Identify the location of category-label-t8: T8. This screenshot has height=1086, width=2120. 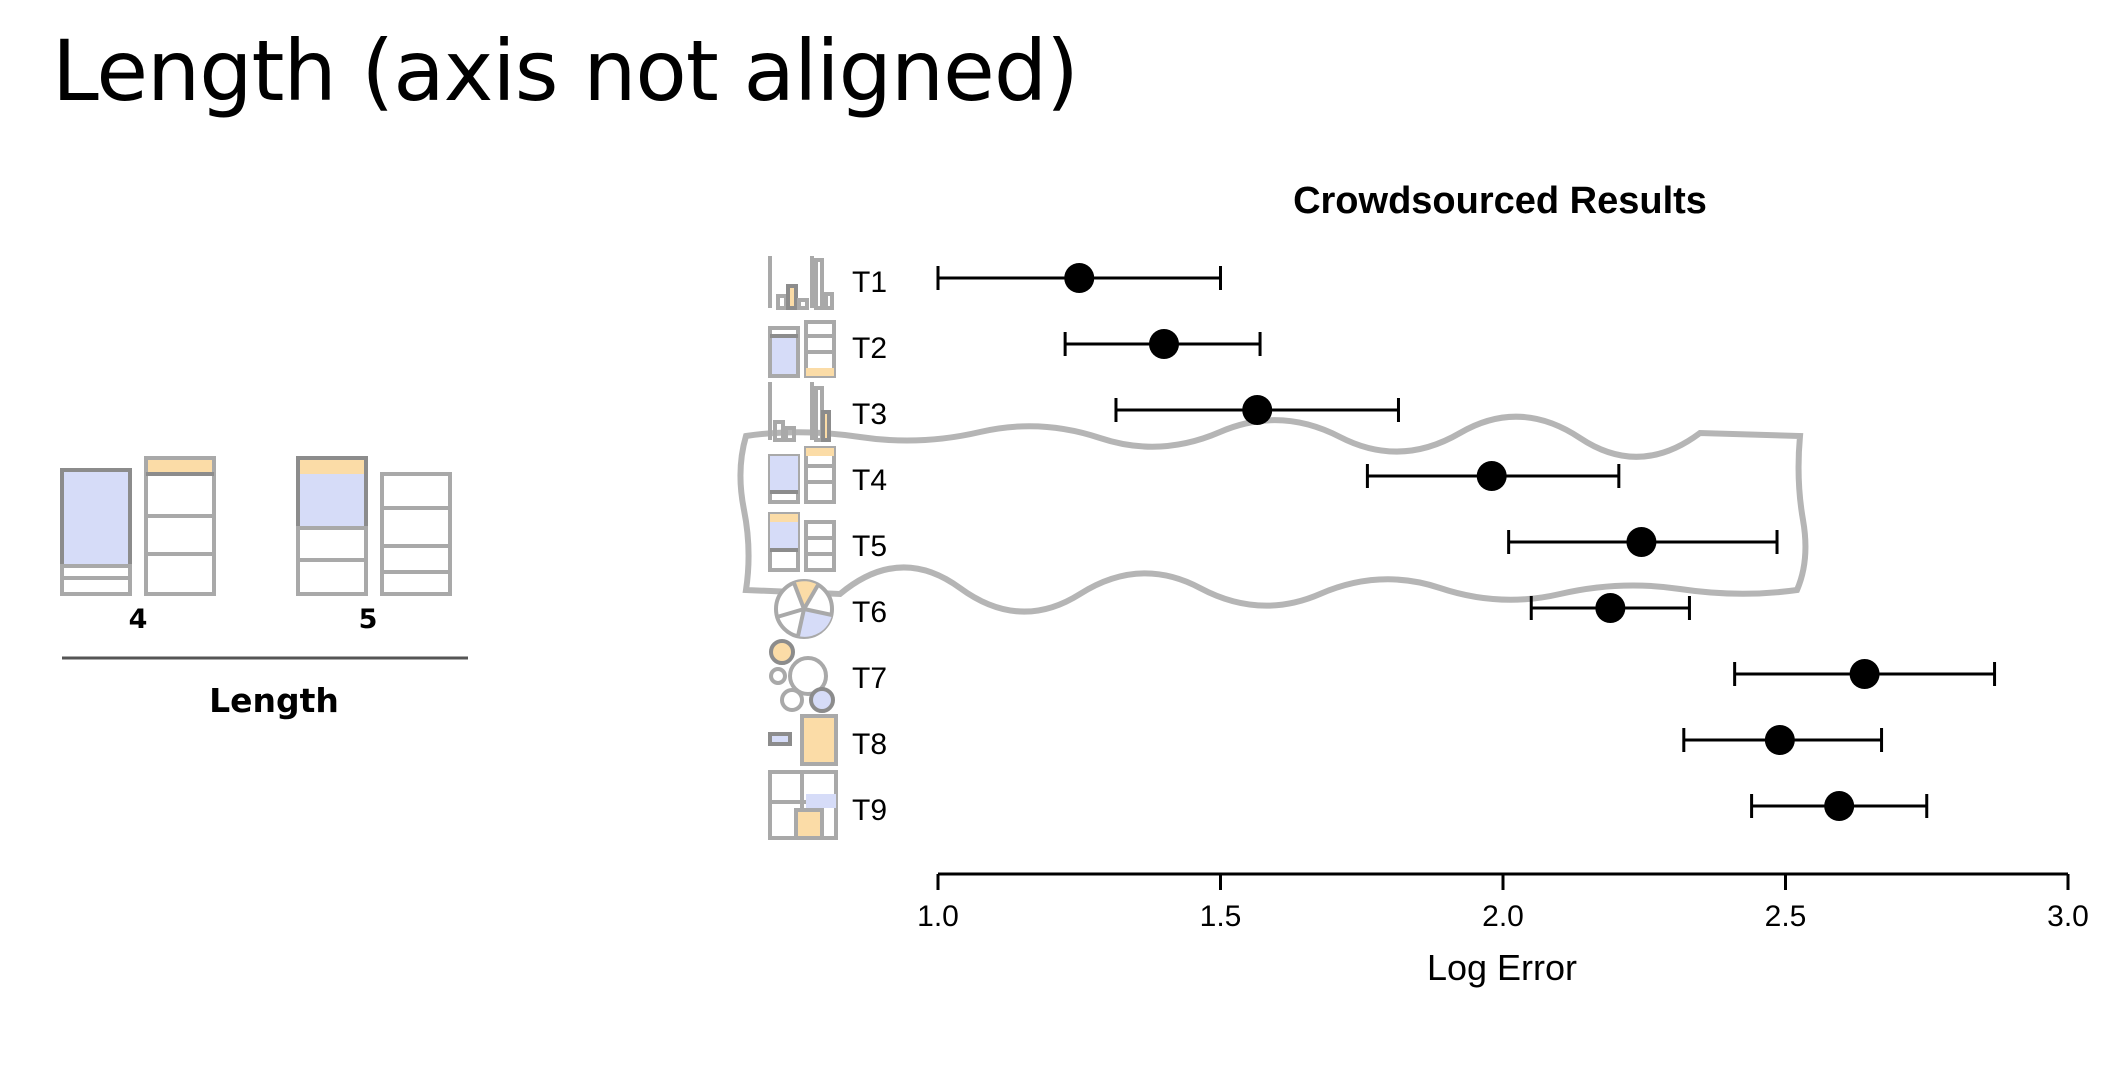
(869, 744).